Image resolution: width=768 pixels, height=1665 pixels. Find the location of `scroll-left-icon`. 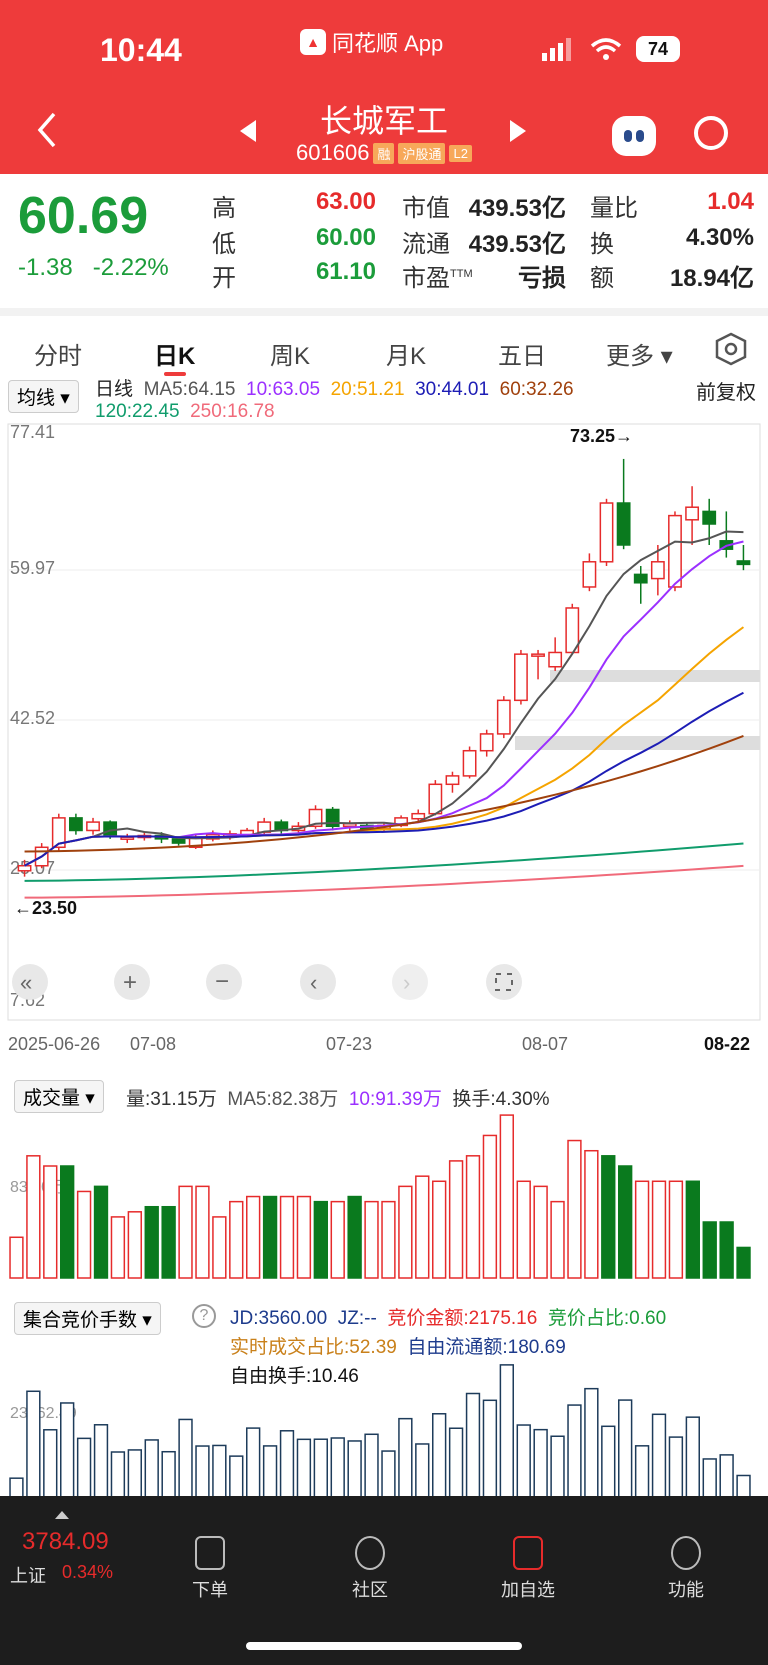

scroll-left-icon is located at coordinates (318, 982).